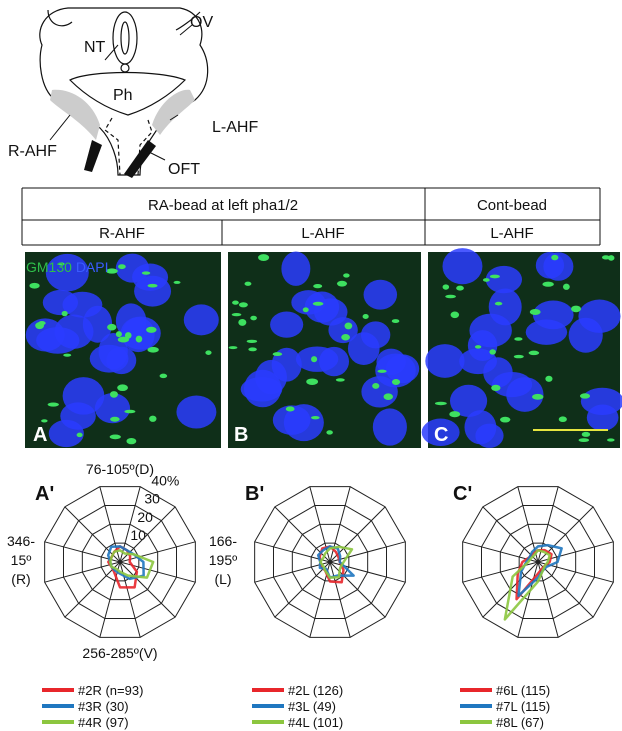 The image size is (622, 731). What do you see at coordinates (152, 499) in the screenshot?
I see `ring-label: 30` at bounding box center [152, 499].